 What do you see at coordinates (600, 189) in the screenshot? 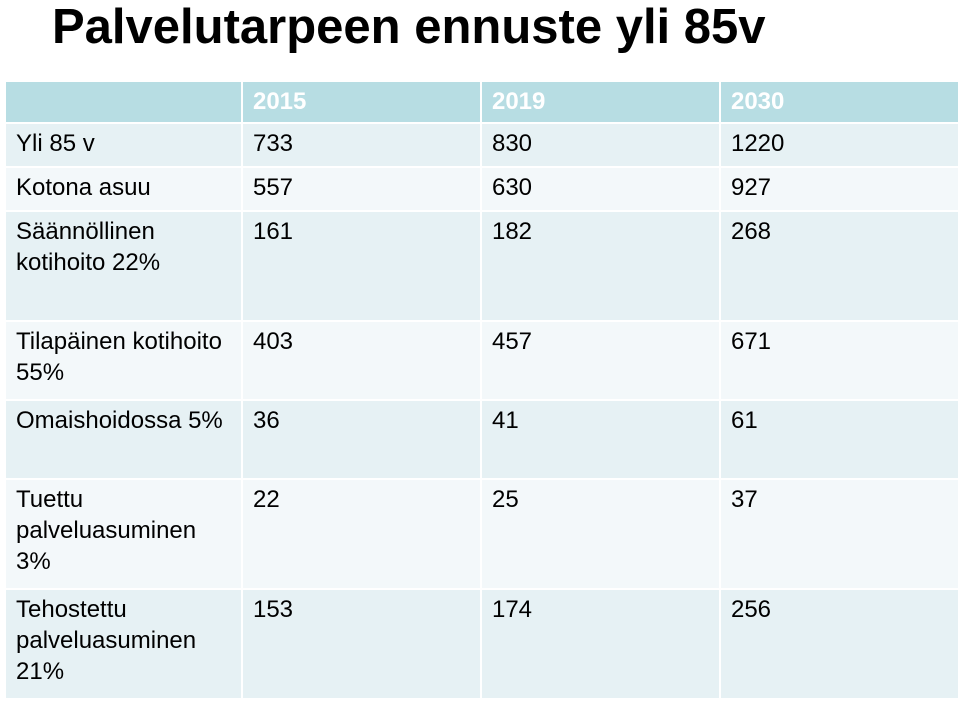
I see `cell-2019: 630` at bounding box center [600, 189].